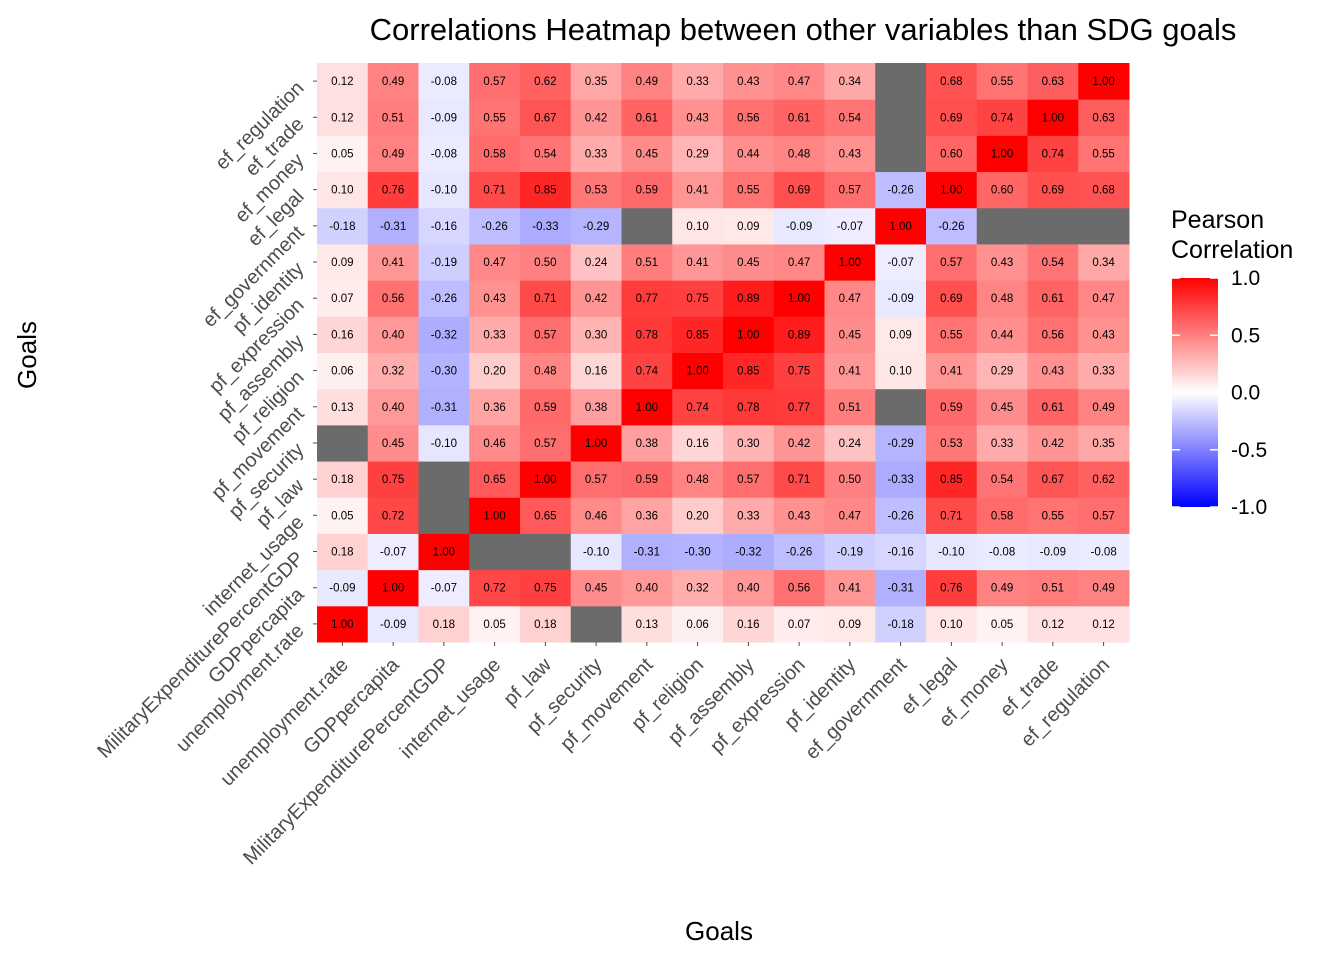  What do you see at coordinates (596, 154) in the screenshot?
I see `cell-value-label: 0.33` at bounding box center [596, 154].